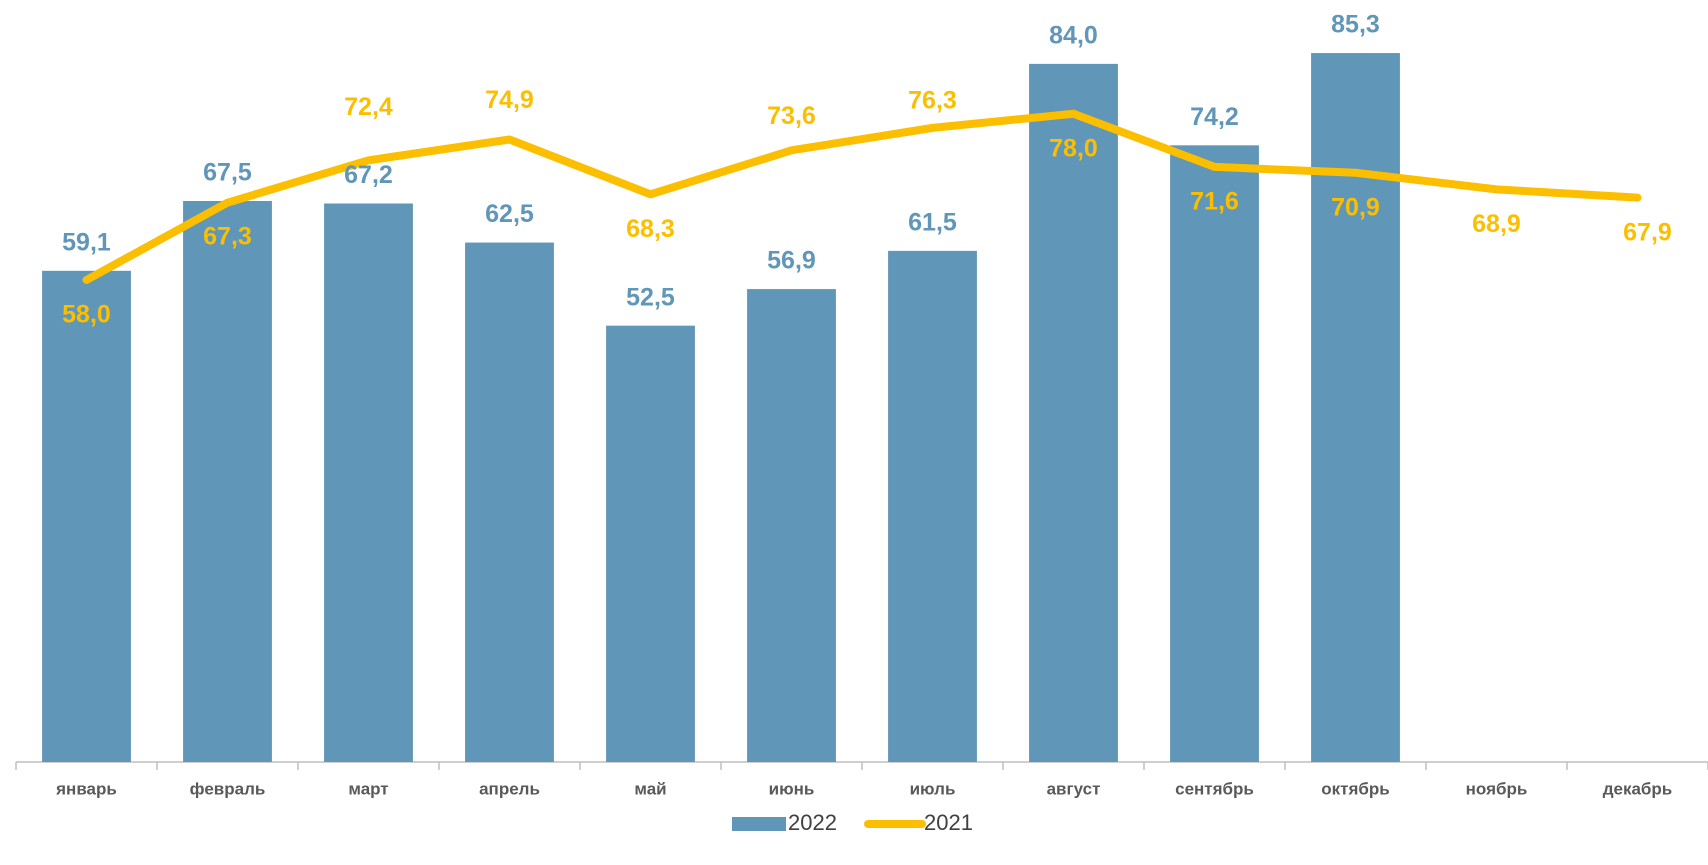  What do you see at coordinates (368, 788) in the screenshot?
I see `x-tick-label: март` at bounding box center [368, 788].